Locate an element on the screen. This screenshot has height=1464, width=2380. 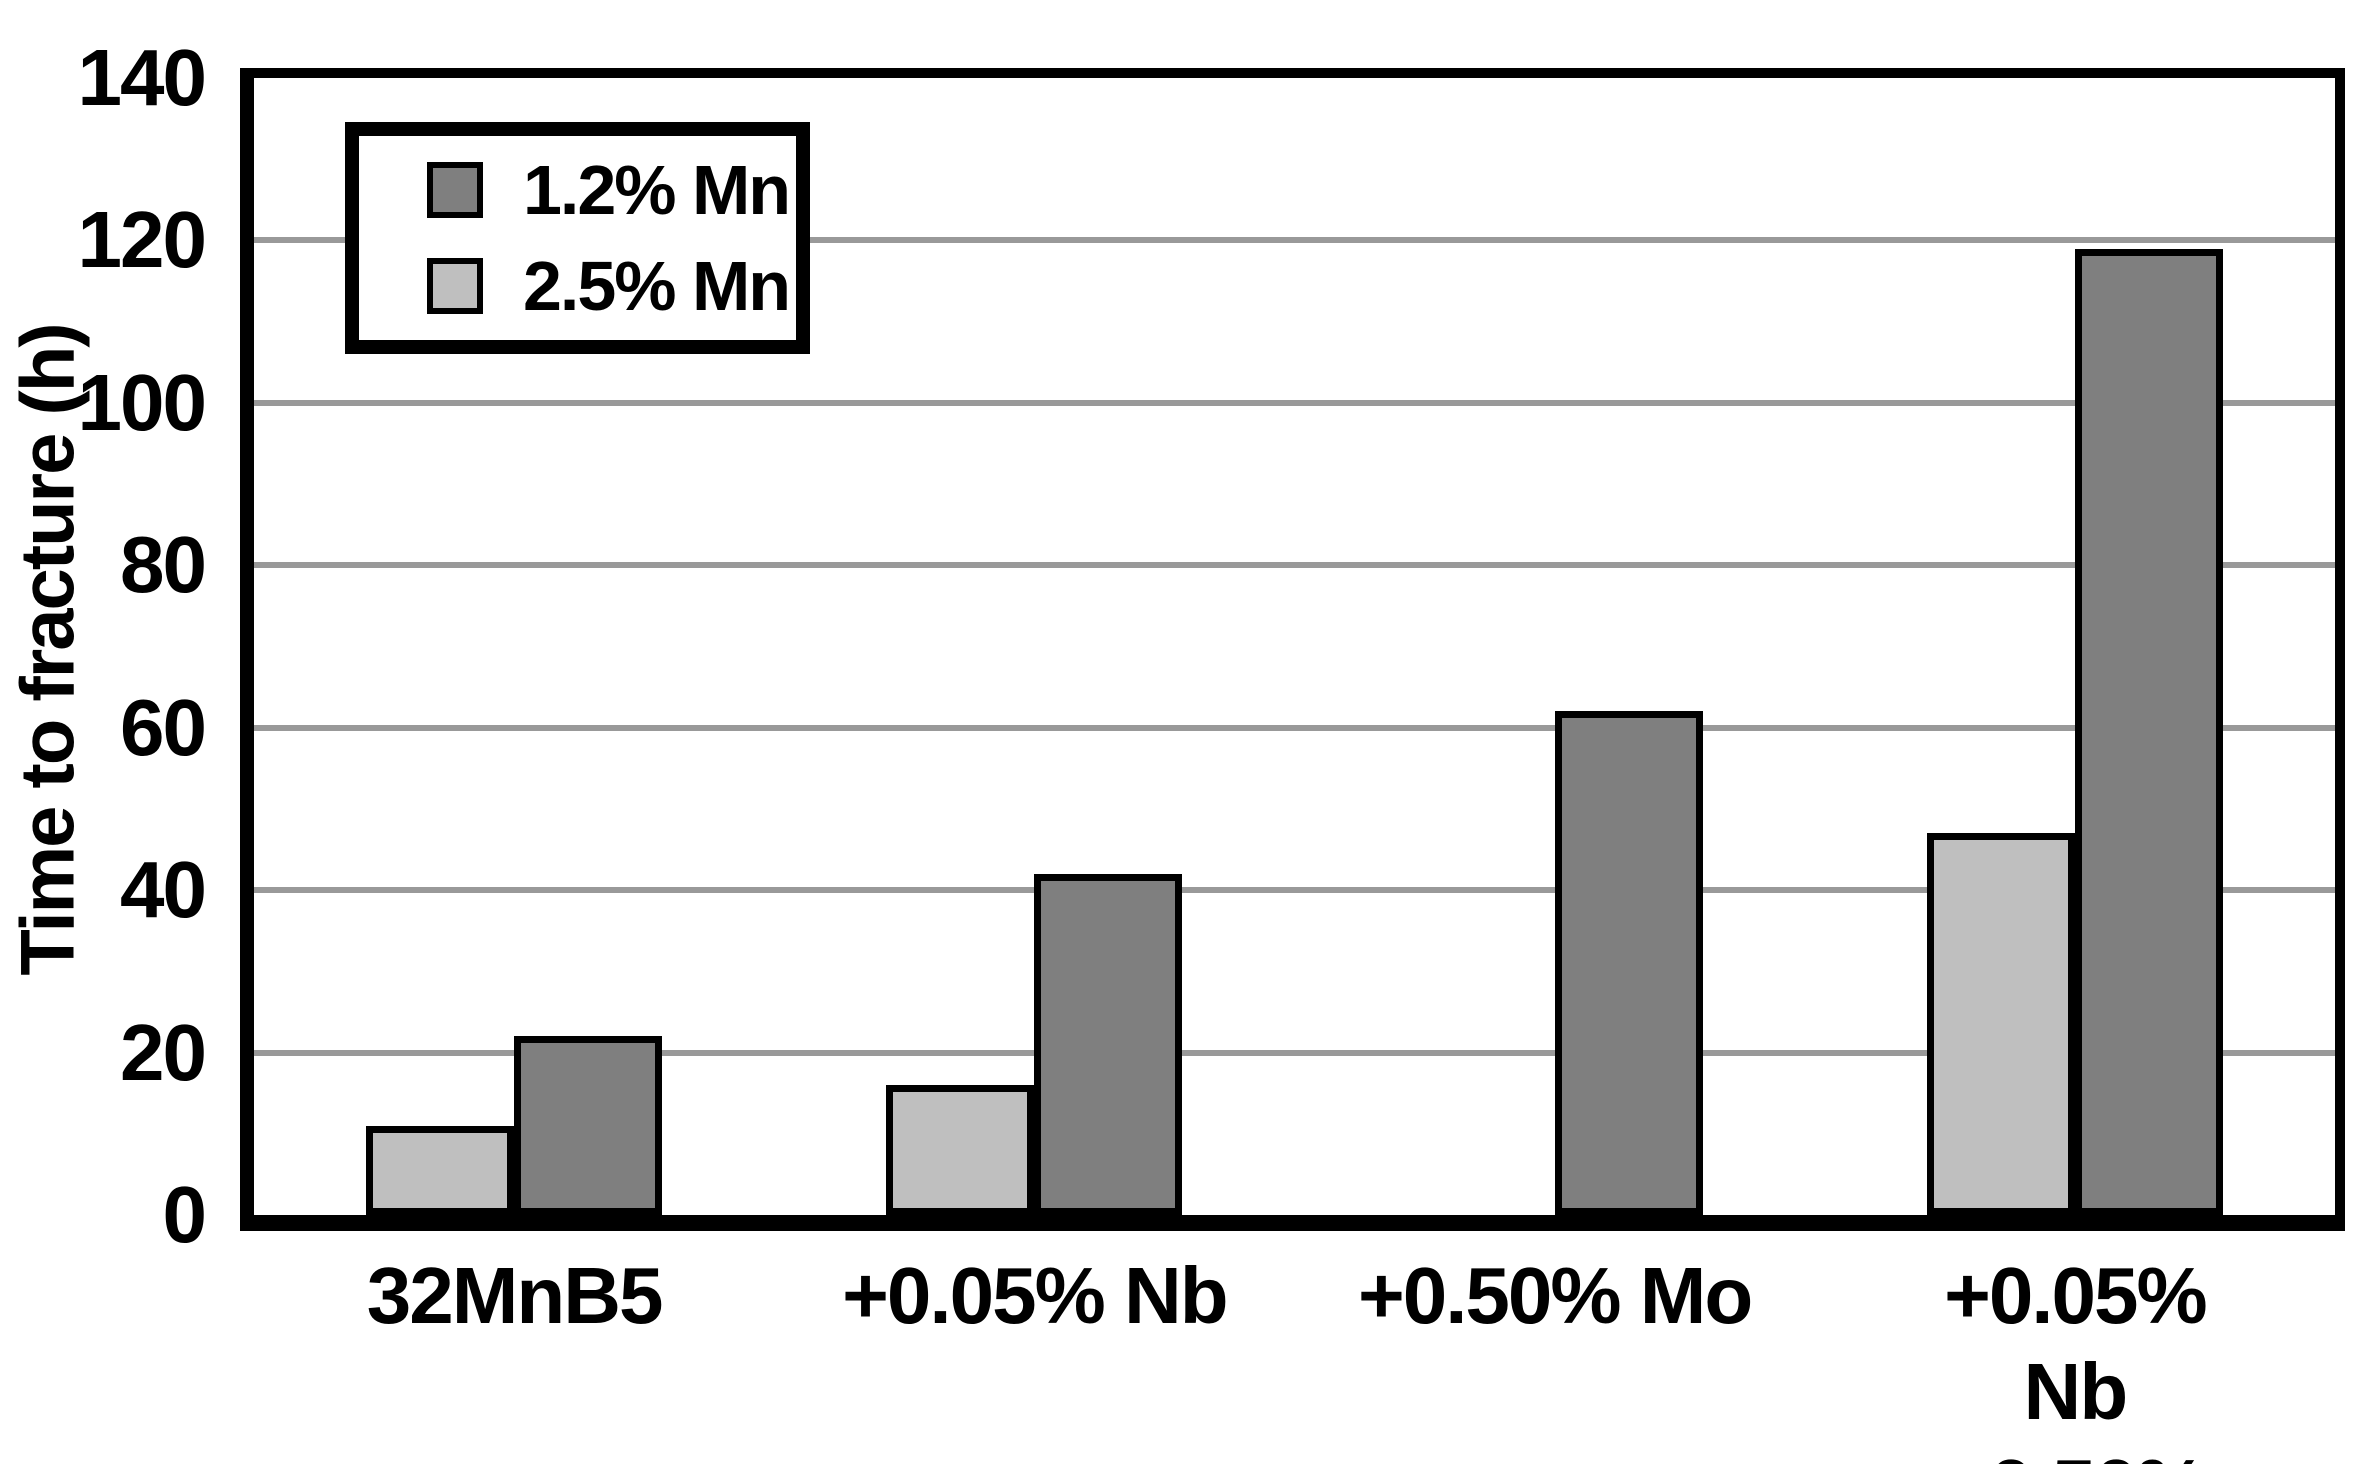
legend-label-25-mn: 2.5% Mn is located at coordinates (657, 286).